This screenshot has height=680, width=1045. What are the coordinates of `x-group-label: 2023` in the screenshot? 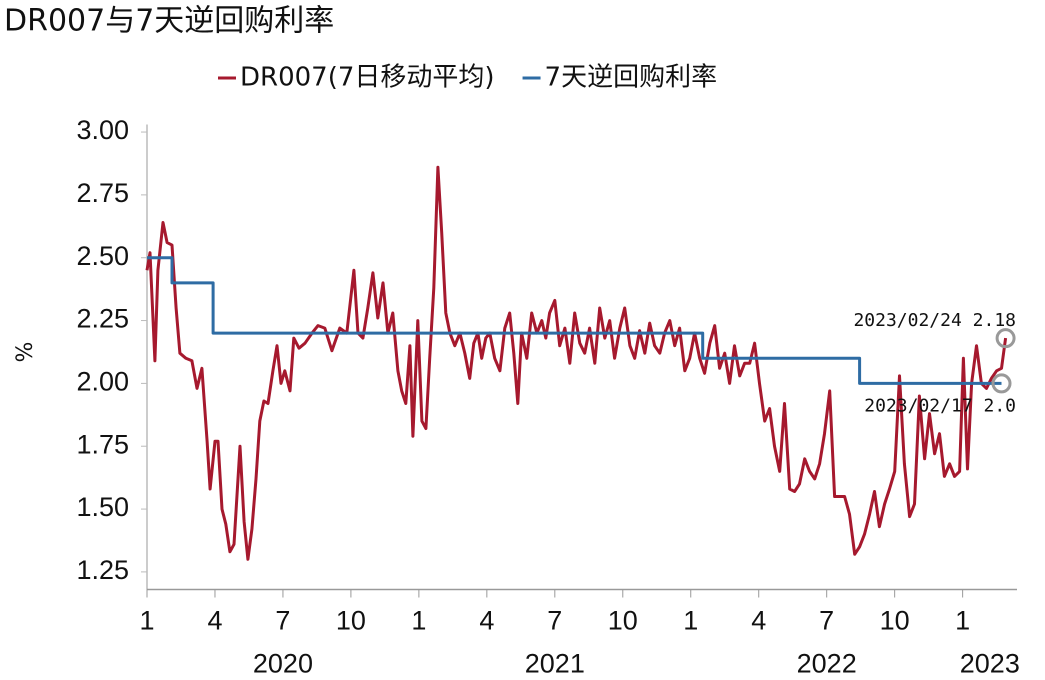 It's located at (990, 664).